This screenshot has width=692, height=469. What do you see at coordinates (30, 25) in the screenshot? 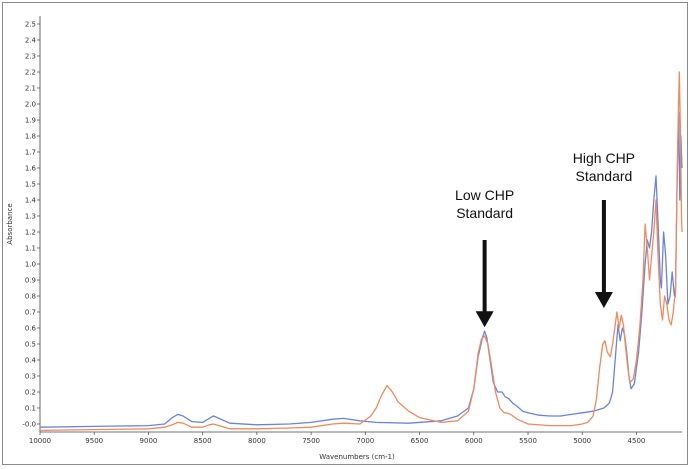
I see `y-tick-label: 2.5` at bounding box center [30, 25].